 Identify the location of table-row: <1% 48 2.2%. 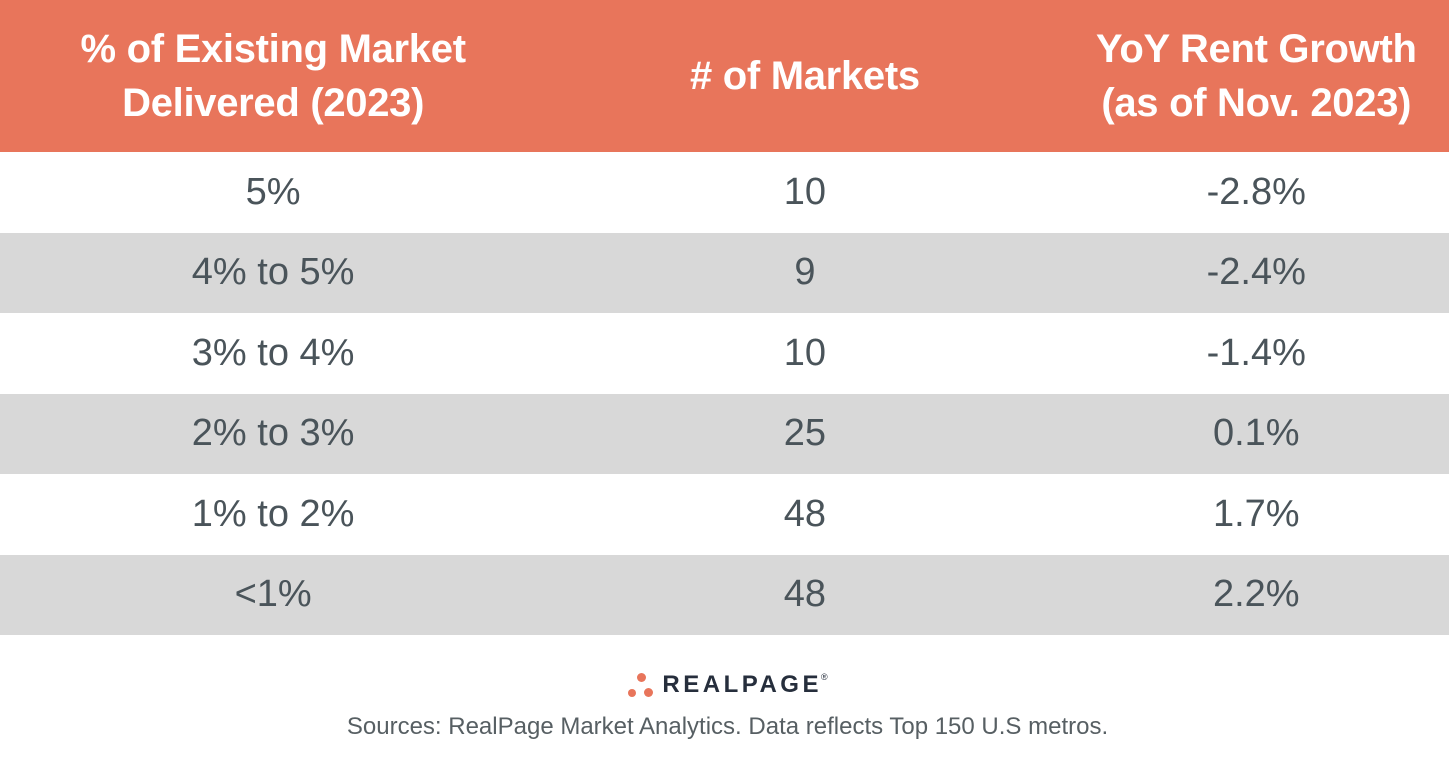
(724, 594).